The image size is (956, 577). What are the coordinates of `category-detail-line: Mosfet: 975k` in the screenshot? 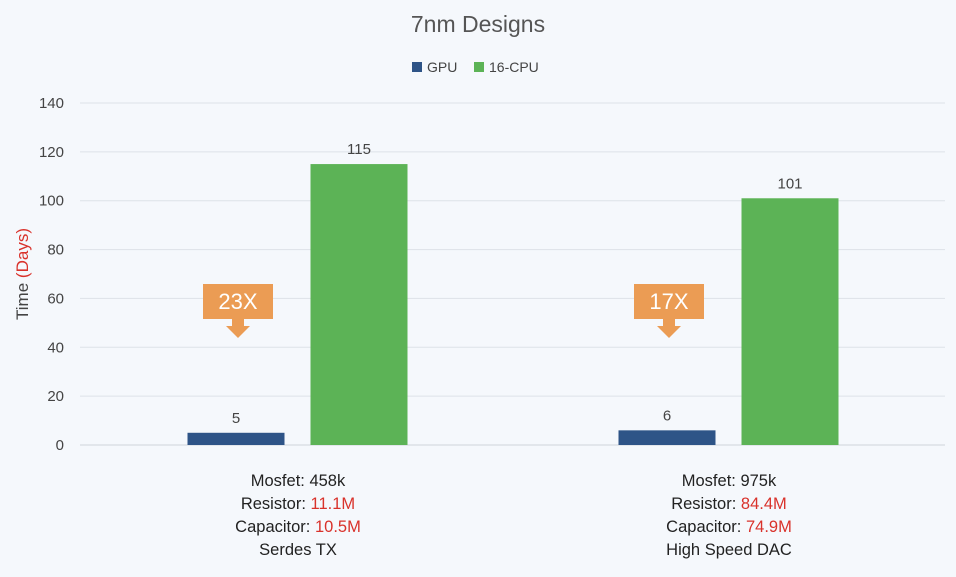 It's located at (729, 481).